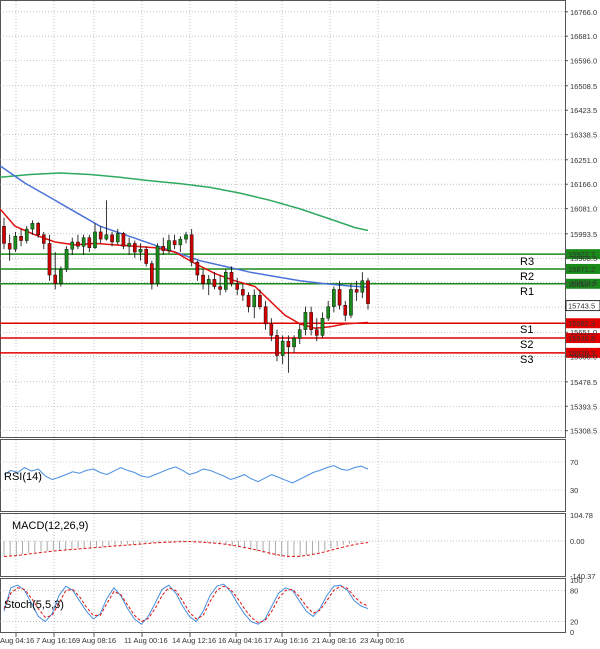 Image resolution: width=600 pixels, height=649 pixels. Describe the element at coordinates (240, 640) in the screenshot. I see `time-tick-label: 16 Aug 04:16` at that location.